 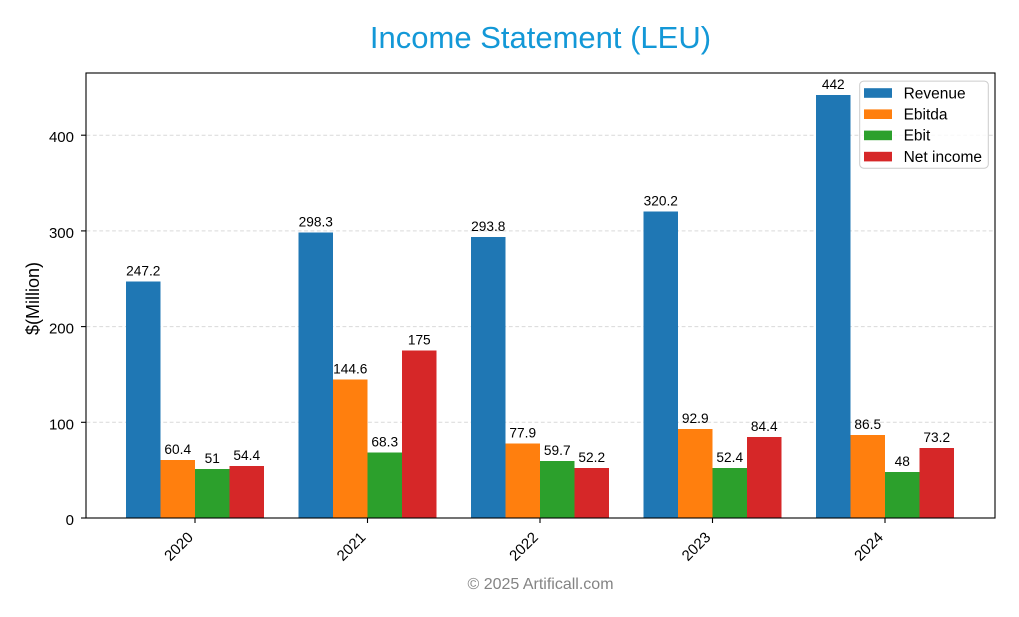 What do you see at coordinates (935, 93) in the screenshot?
I see `svg-text: Revenue` at bounding box center [935, 93].